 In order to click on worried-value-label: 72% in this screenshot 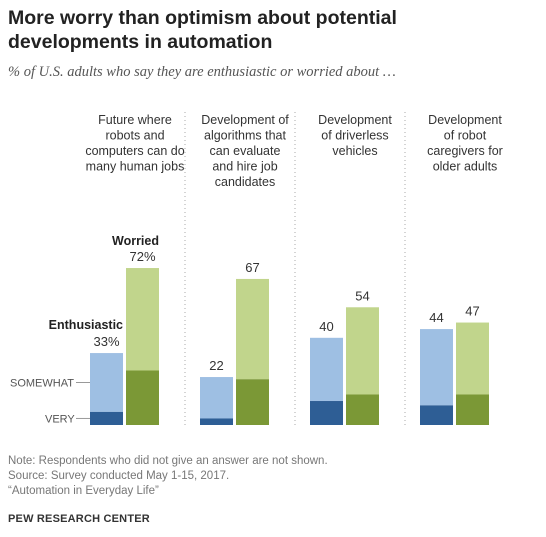, I will do `click(142, 256)`.